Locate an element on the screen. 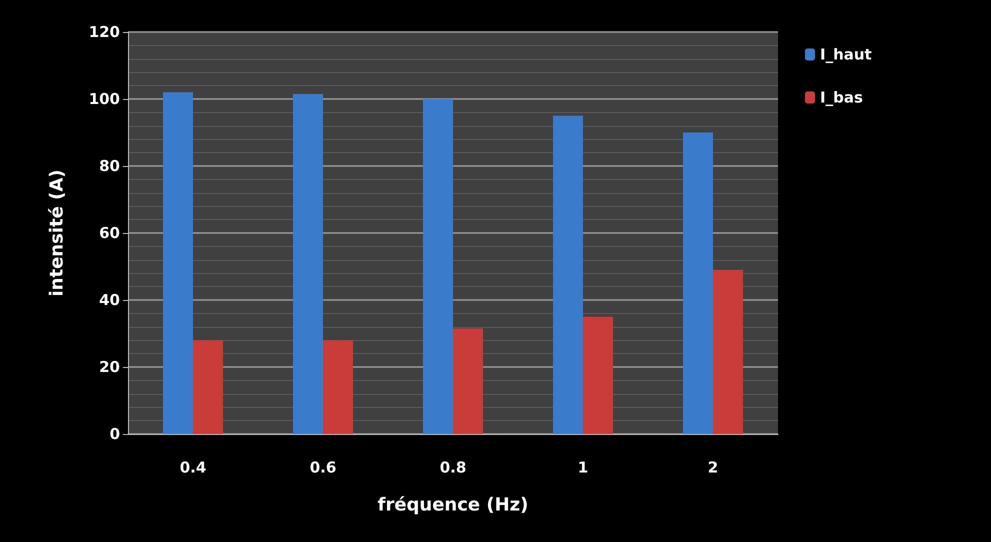  y-tick-label: 40 is located at coordinates (109, 300).